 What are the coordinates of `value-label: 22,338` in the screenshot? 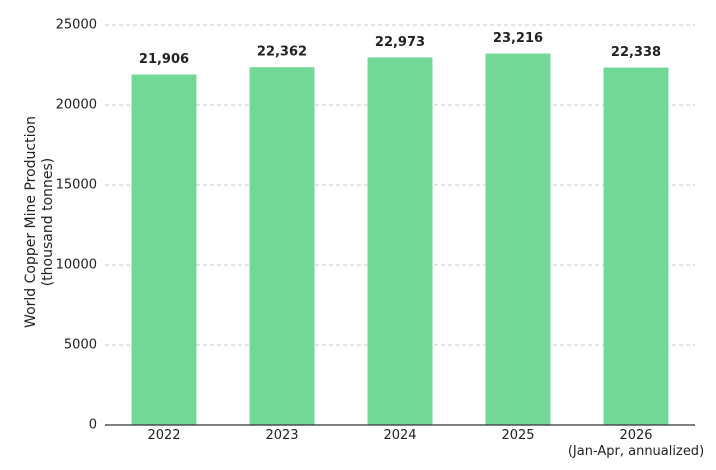 It's located at (636, 52).